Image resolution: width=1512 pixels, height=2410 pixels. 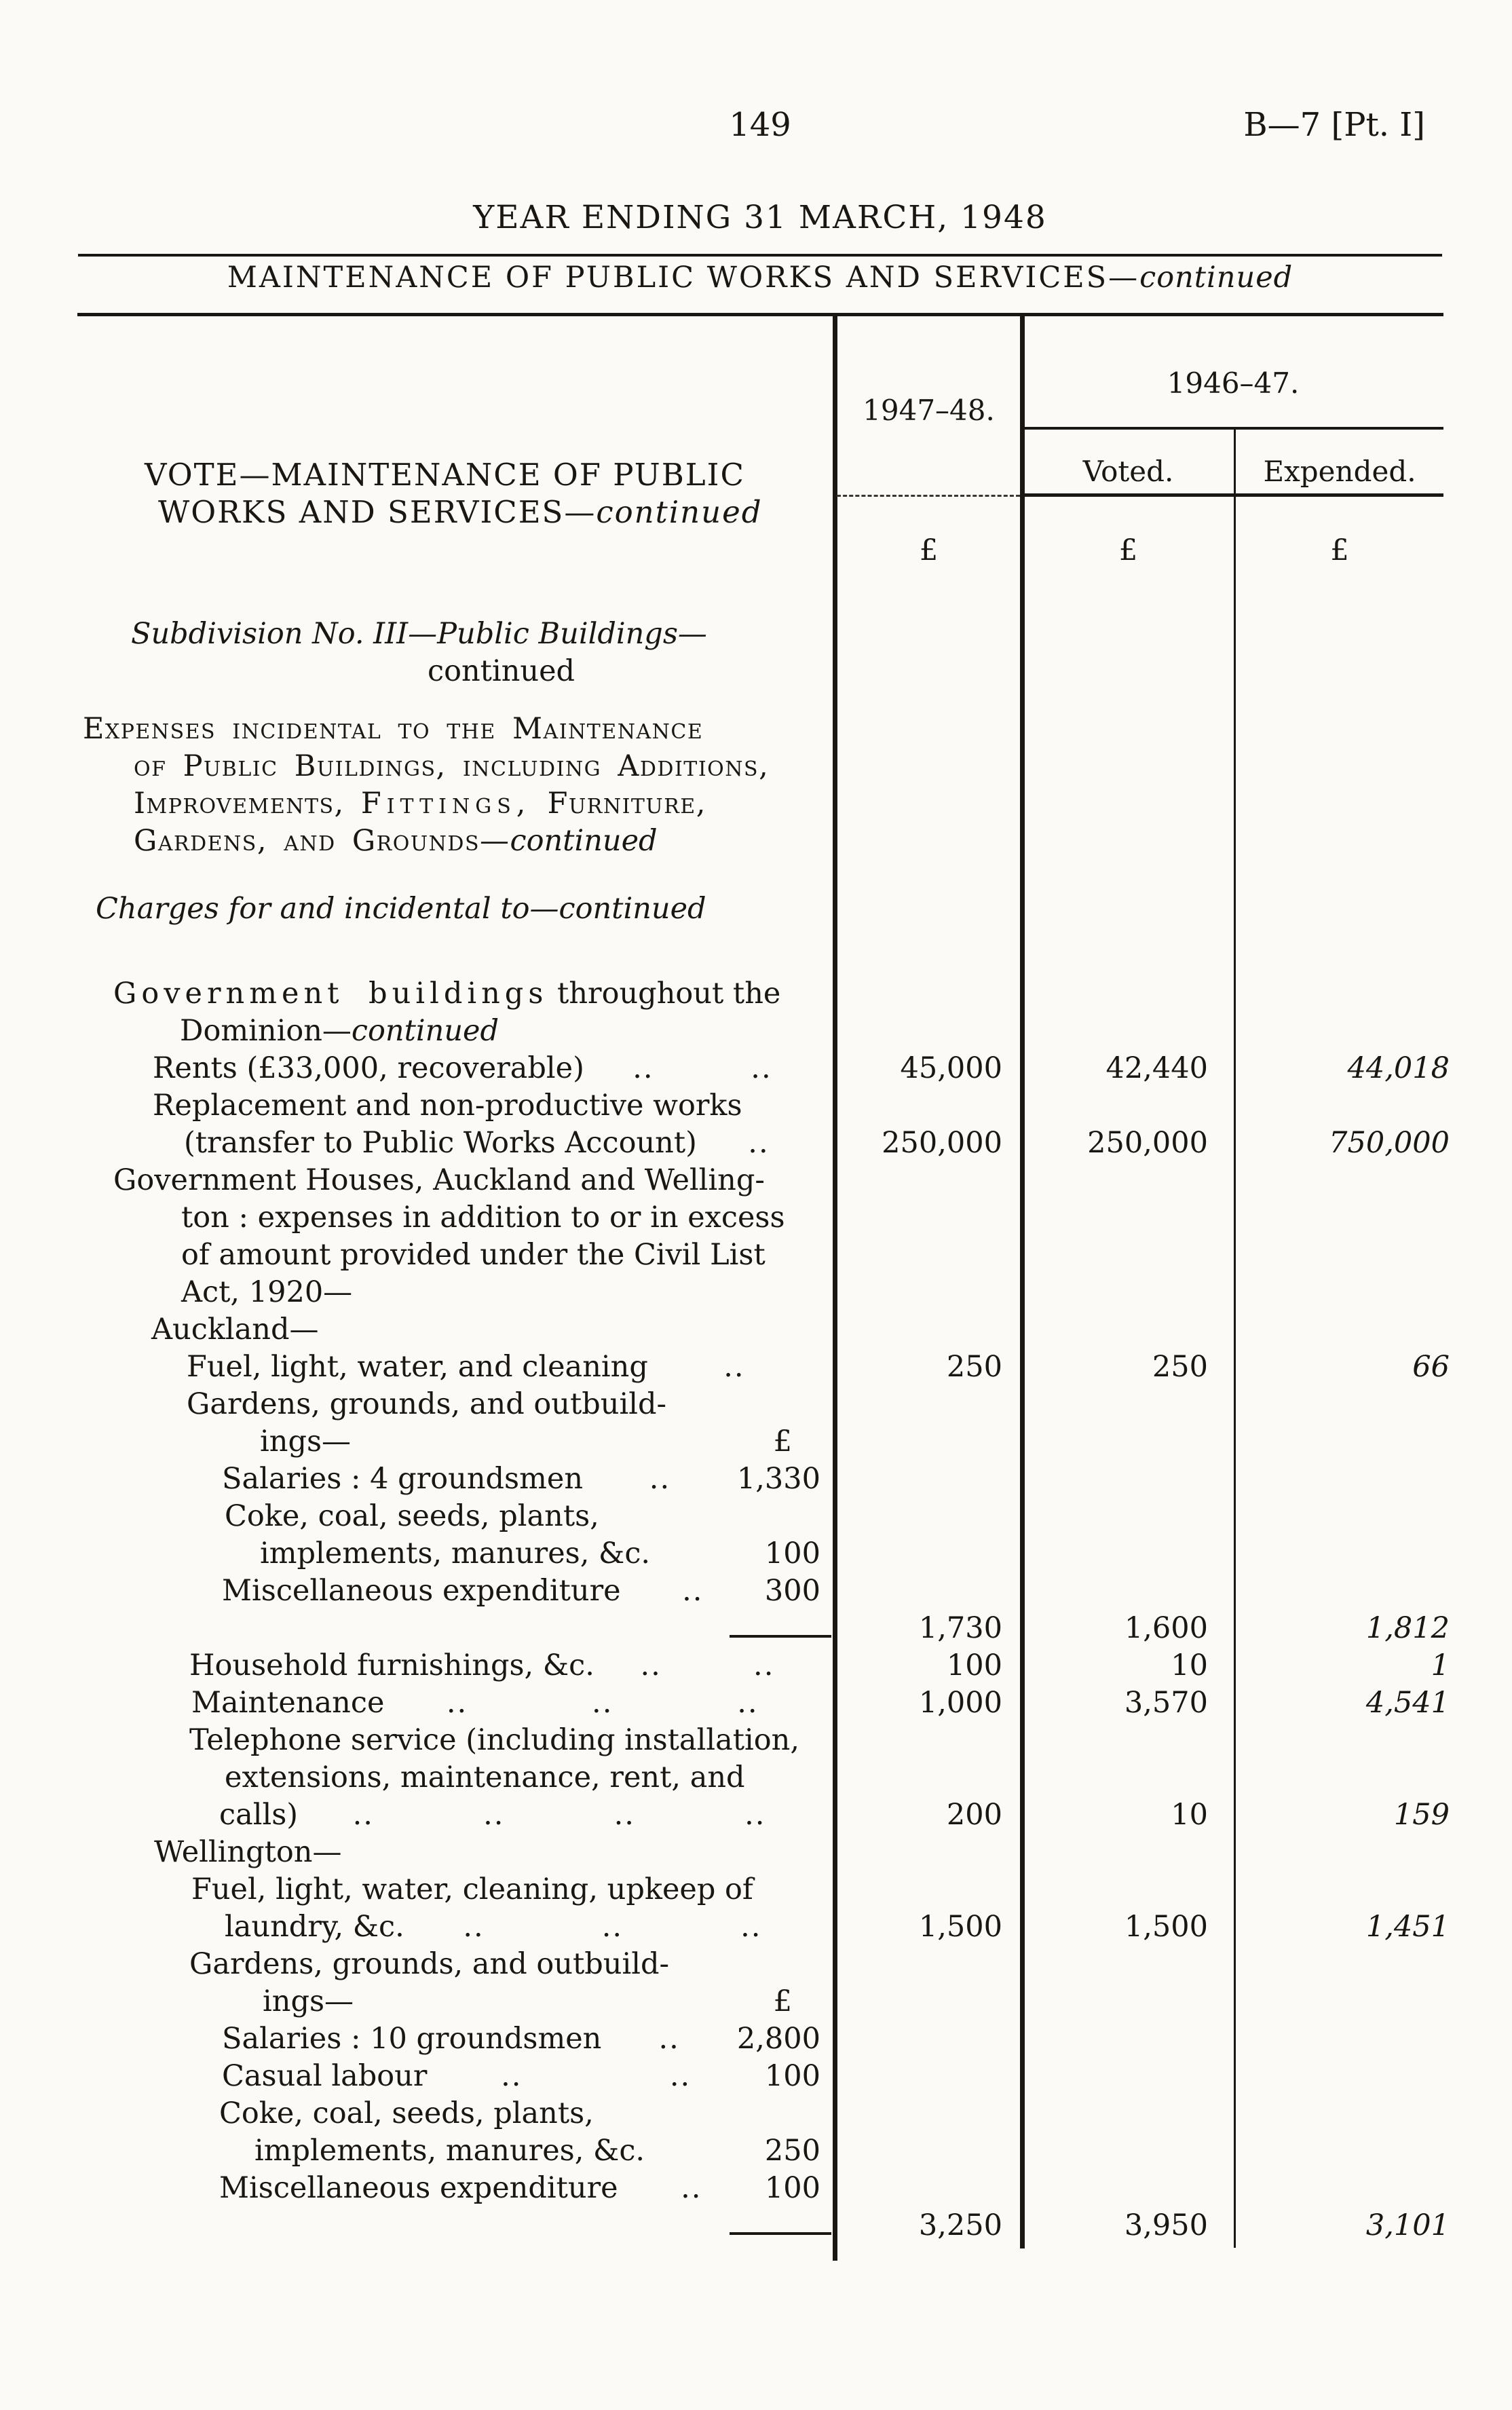 I want to click on inner-amount: 2,800, so click(x=778, y=2039).